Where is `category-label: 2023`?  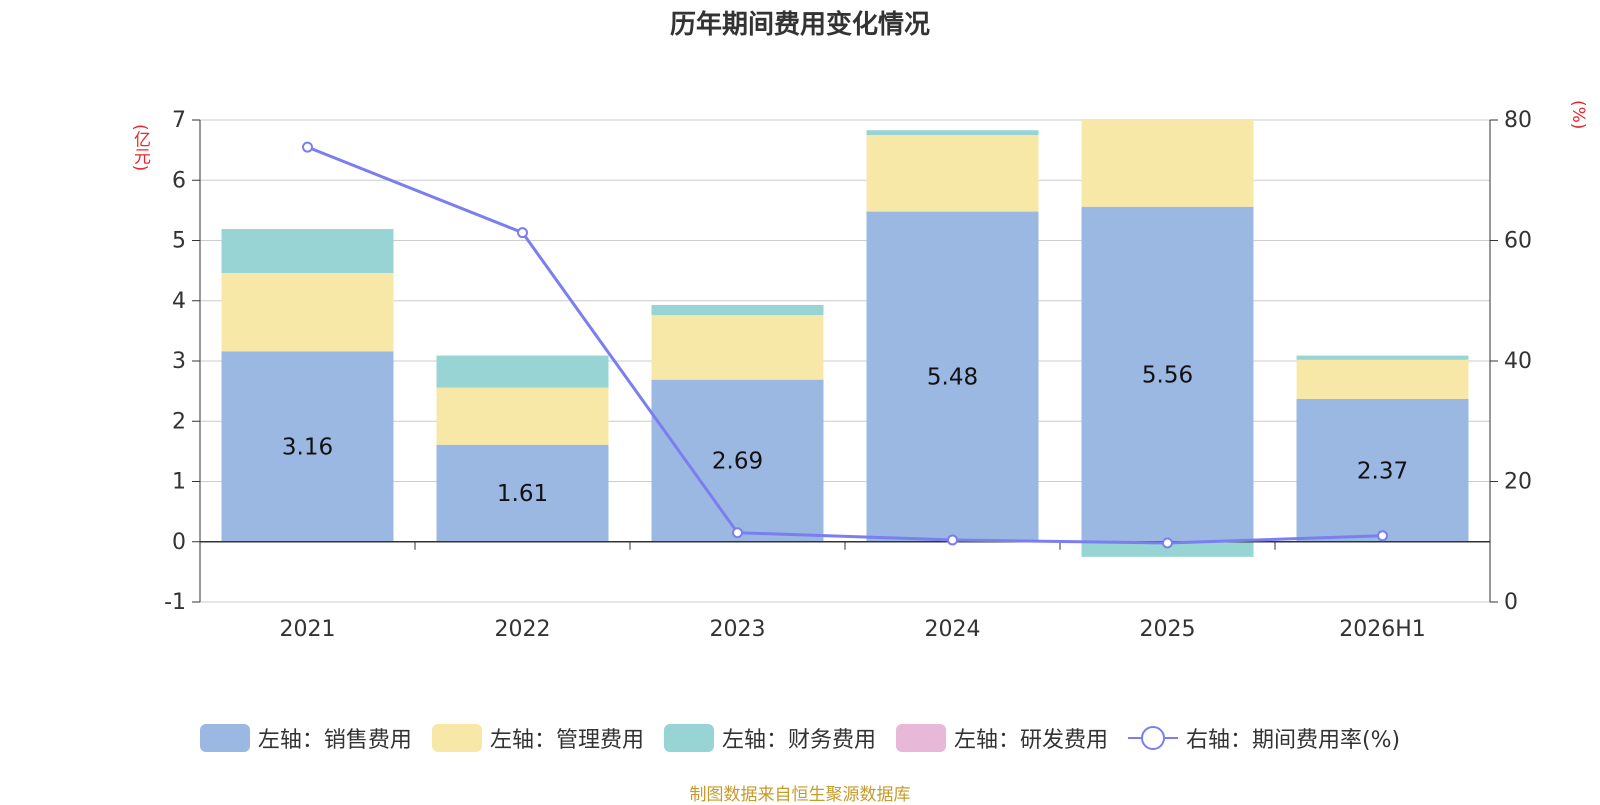 category-label: 2023 is located at coordinates (738, 629).